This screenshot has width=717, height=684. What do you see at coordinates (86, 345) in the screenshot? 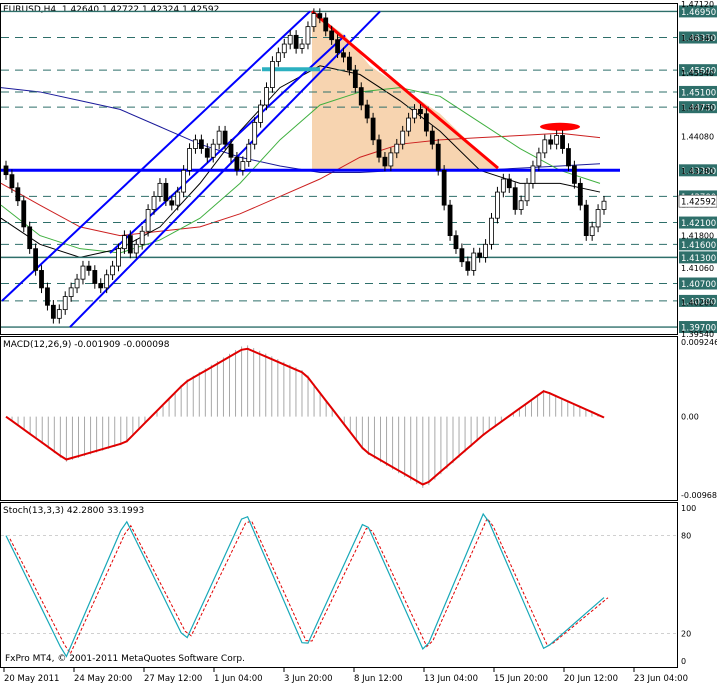
I see `macd-label: MACD(12,26,9) -0.001909 -0.000098` at bounding box center [86, 345].